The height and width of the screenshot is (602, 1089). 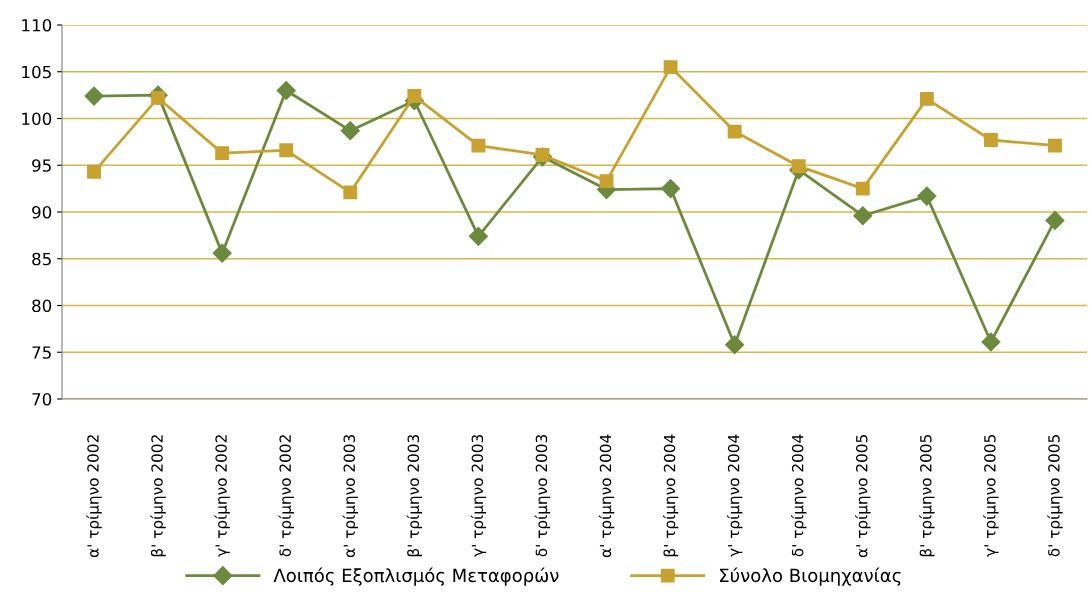 What do you see at coordinates (36, 72) in the screenshot?
I see `y-tick-label: 105` at bounding box center [36, 72].